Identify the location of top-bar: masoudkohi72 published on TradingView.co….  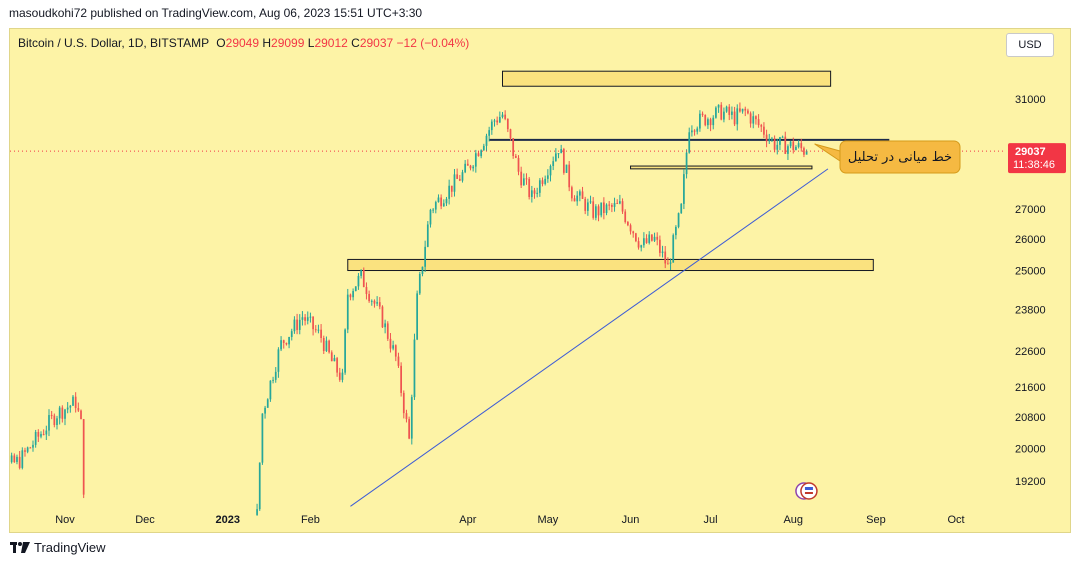
(216, 13).